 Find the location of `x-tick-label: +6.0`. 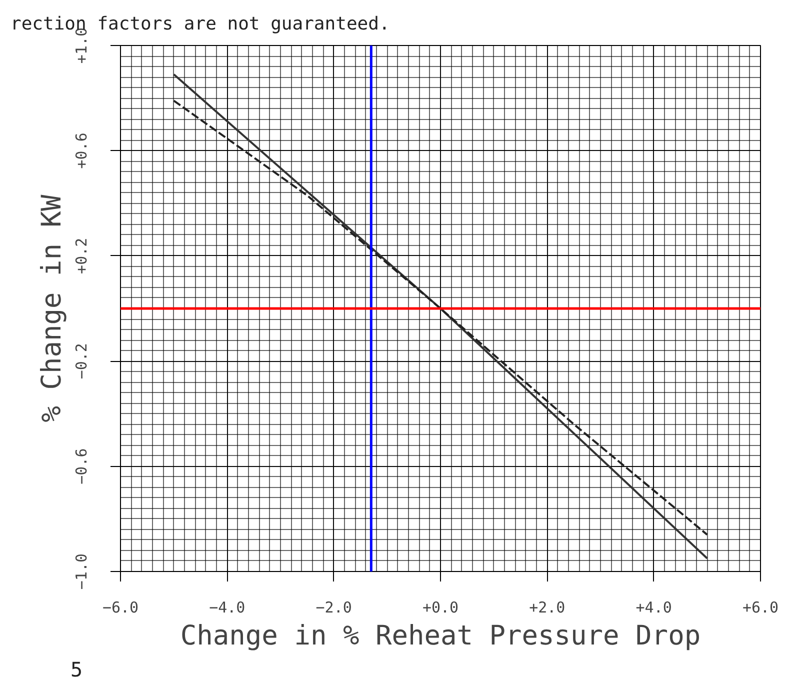

x-tick-label: +6.0 is located at coordinates (760, 607).